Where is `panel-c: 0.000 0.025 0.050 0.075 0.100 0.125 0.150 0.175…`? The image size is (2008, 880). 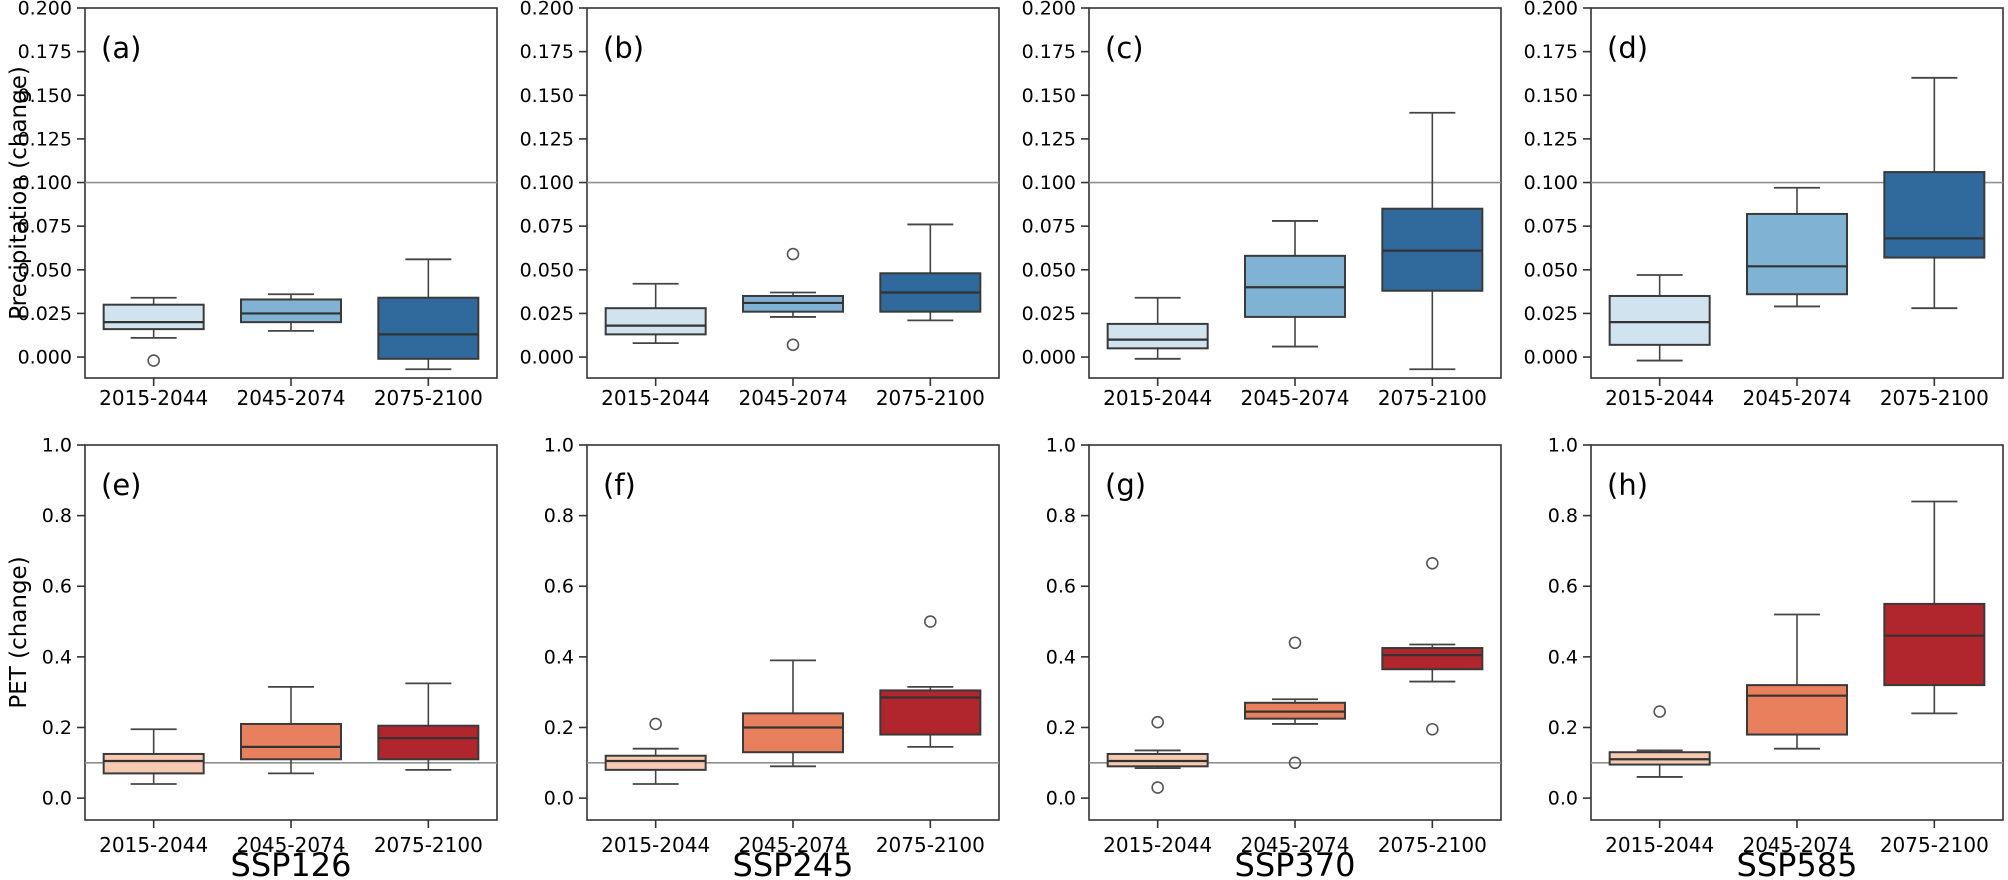 panel-c: 0.000 0.025 0.050 0.075 0.100 0.125 0.150 0.175… is located at coordinates (1255, 212).